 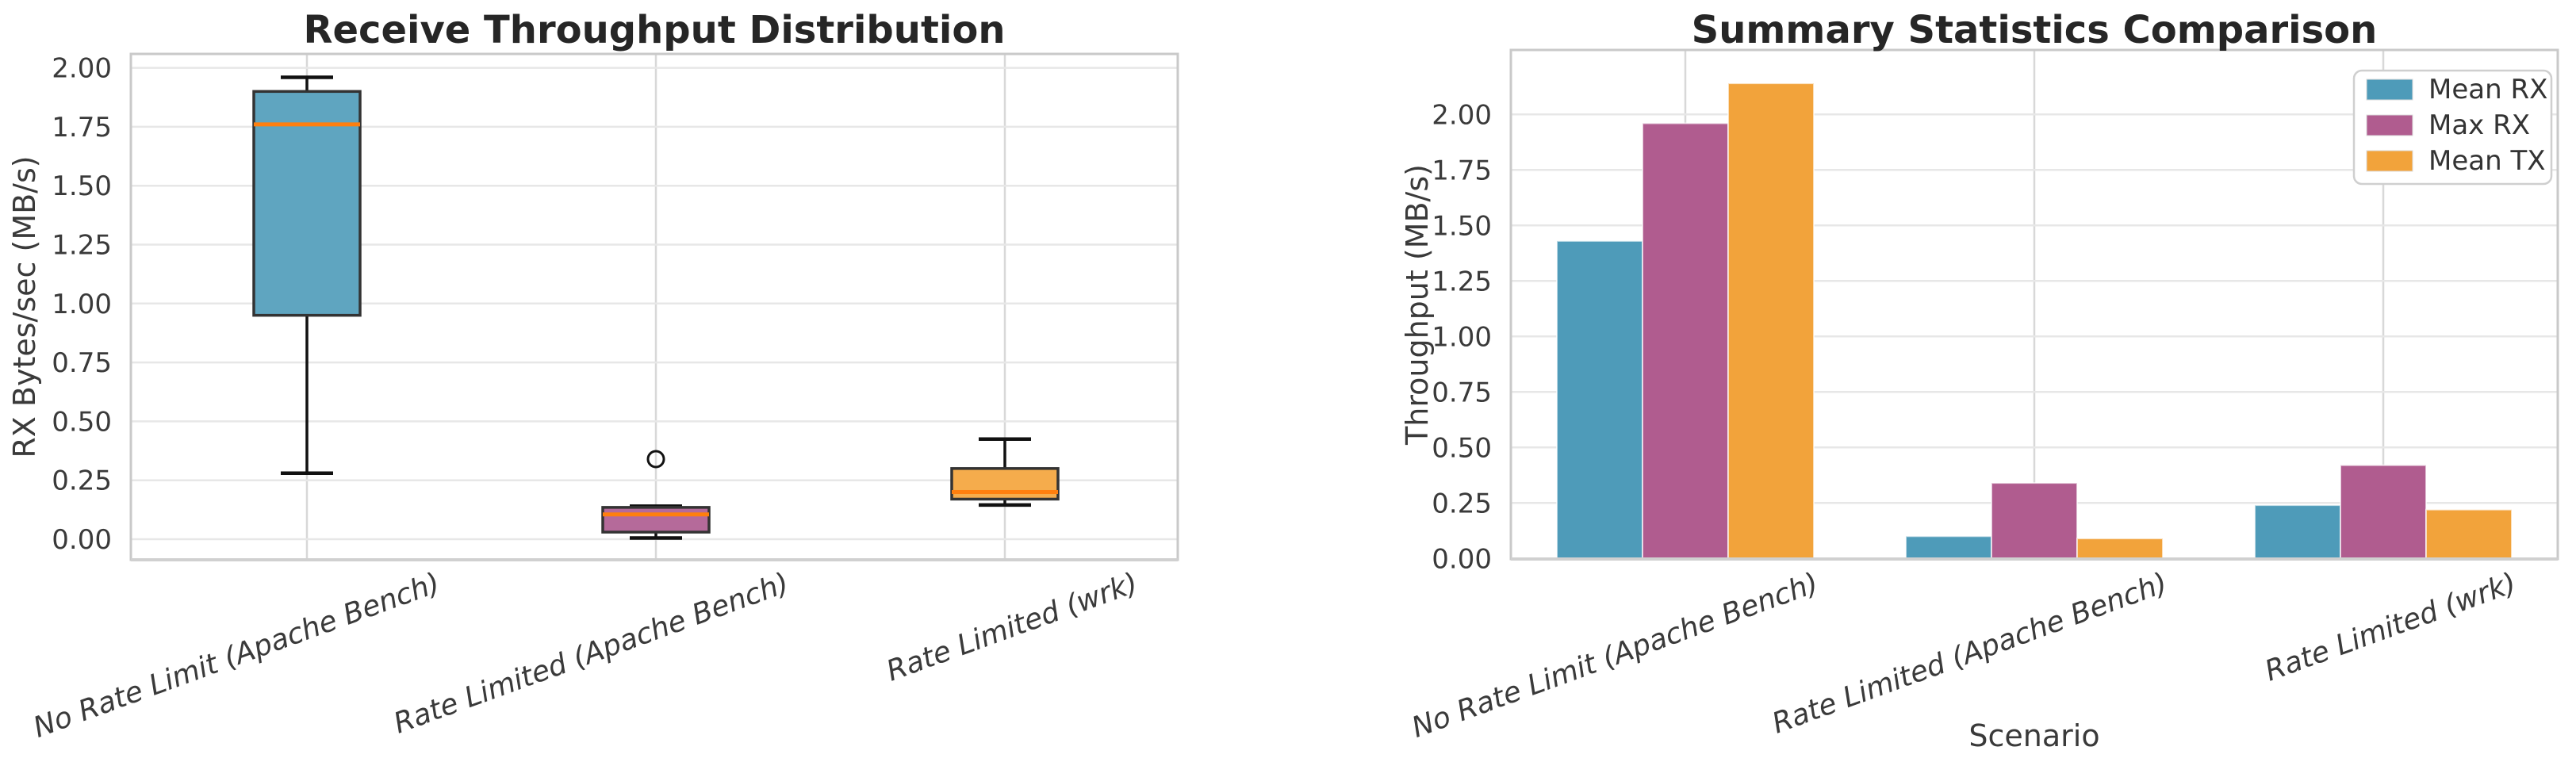 What do you see at coordinates (655, 459) in the screenshot?
I see `outlier-marker` at bounding box center [655, 459].